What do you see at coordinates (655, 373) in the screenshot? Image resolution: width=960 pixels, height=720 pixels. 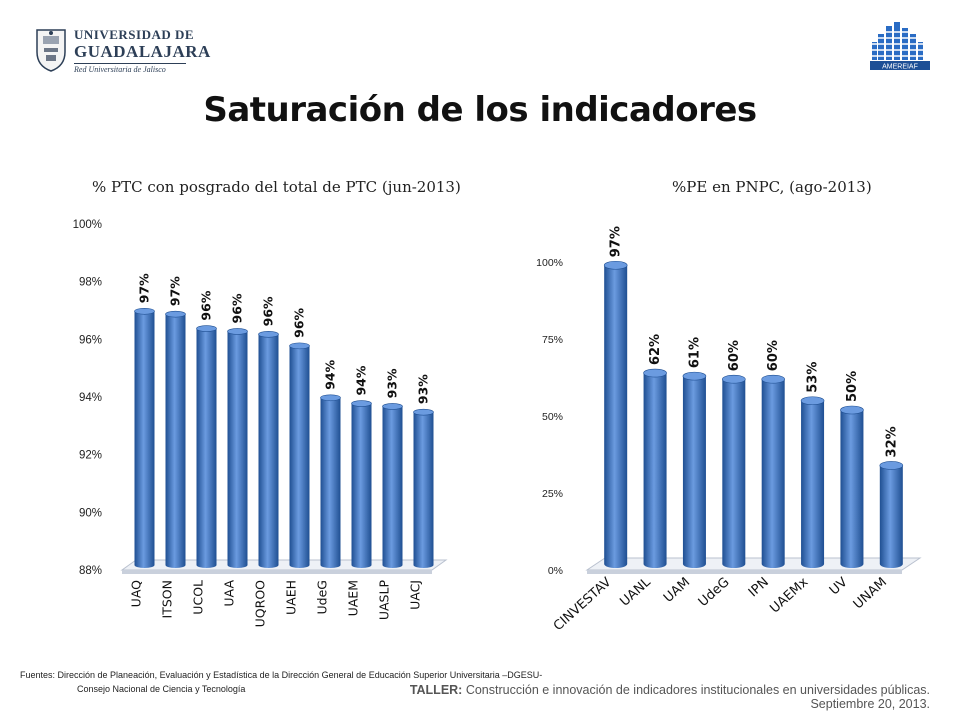 I see `bar-top-uanl` at bounding box center [655, 373].